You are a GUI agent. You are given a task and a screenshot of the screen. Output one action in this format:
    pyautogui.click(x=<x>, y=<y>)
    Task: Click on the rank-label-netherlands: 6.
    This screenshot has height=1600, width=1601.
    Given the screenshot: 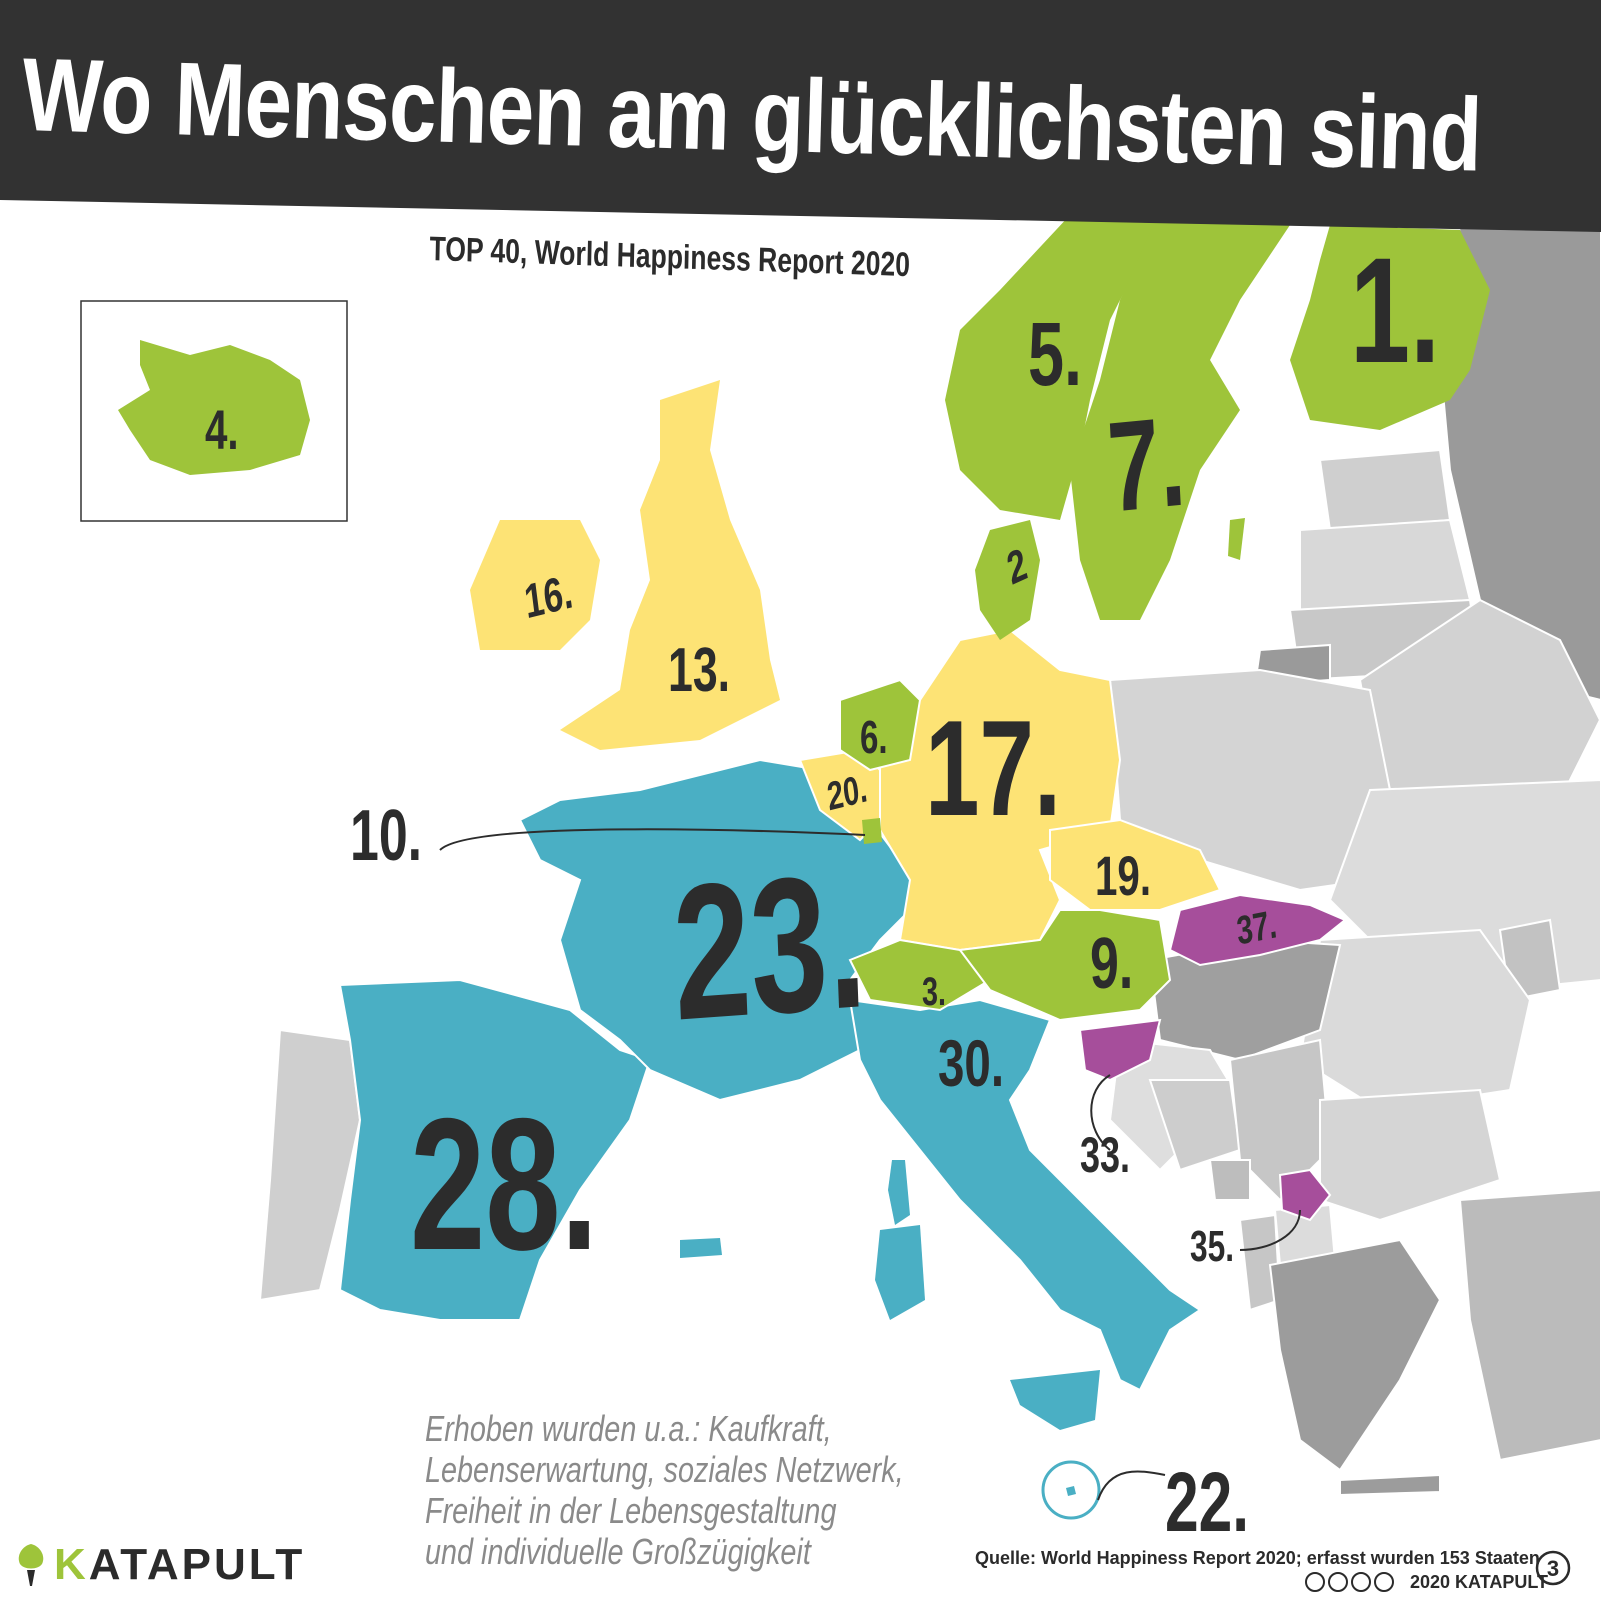 What is the action you would take?
    pyautogui.click(x=874, y=737)
    